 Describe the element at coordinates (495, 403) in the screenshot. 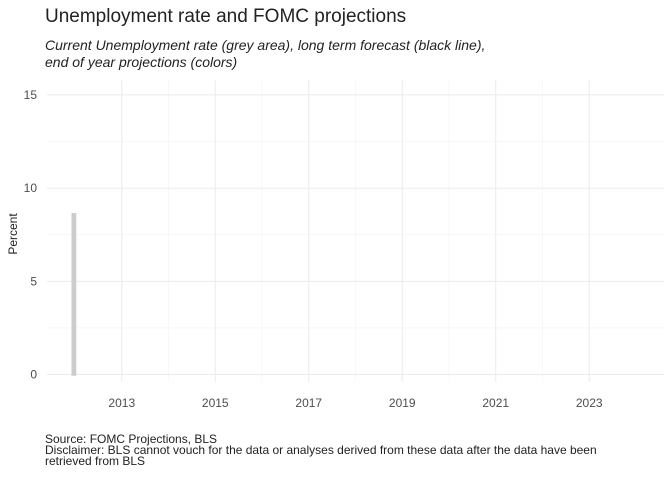

I see `x-tick-label: 2021` at that location.